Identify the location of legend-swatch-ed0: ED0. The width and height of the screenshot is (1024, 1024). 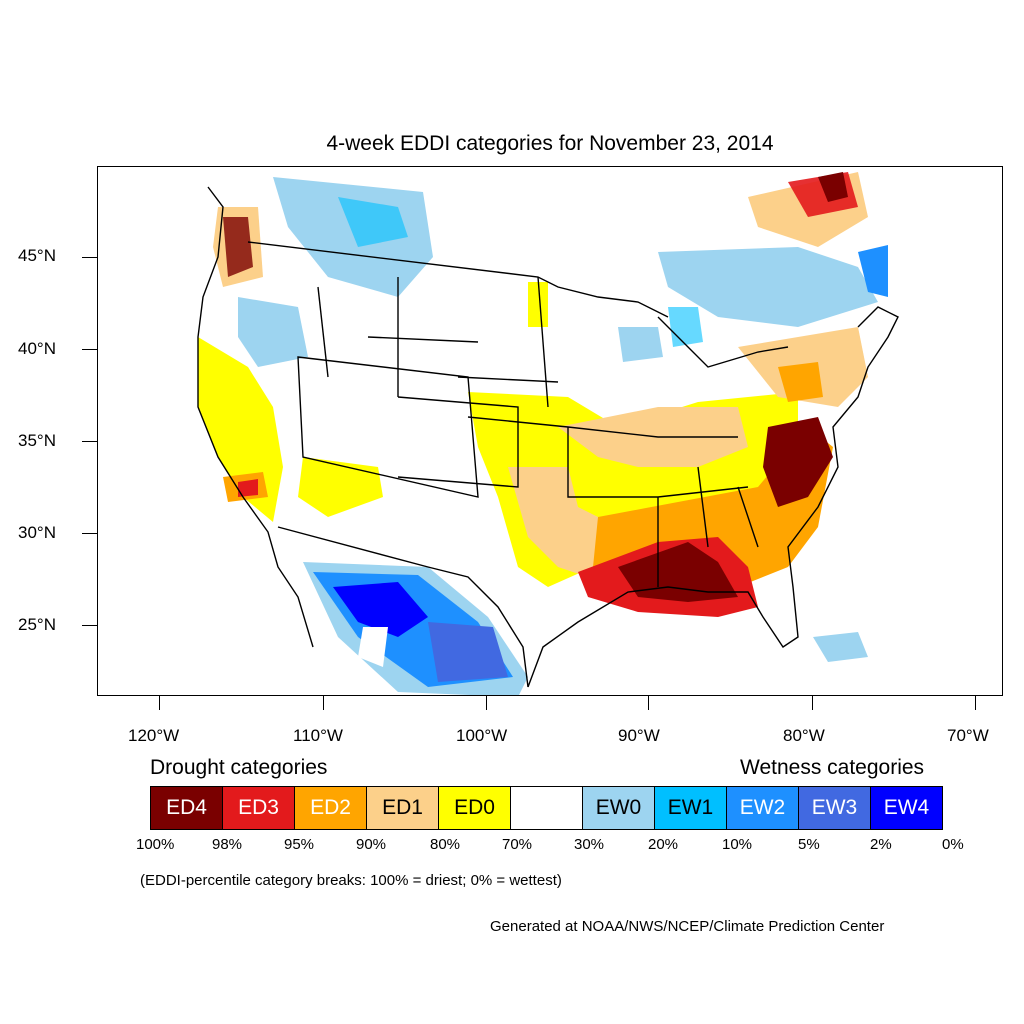
(474, 808).